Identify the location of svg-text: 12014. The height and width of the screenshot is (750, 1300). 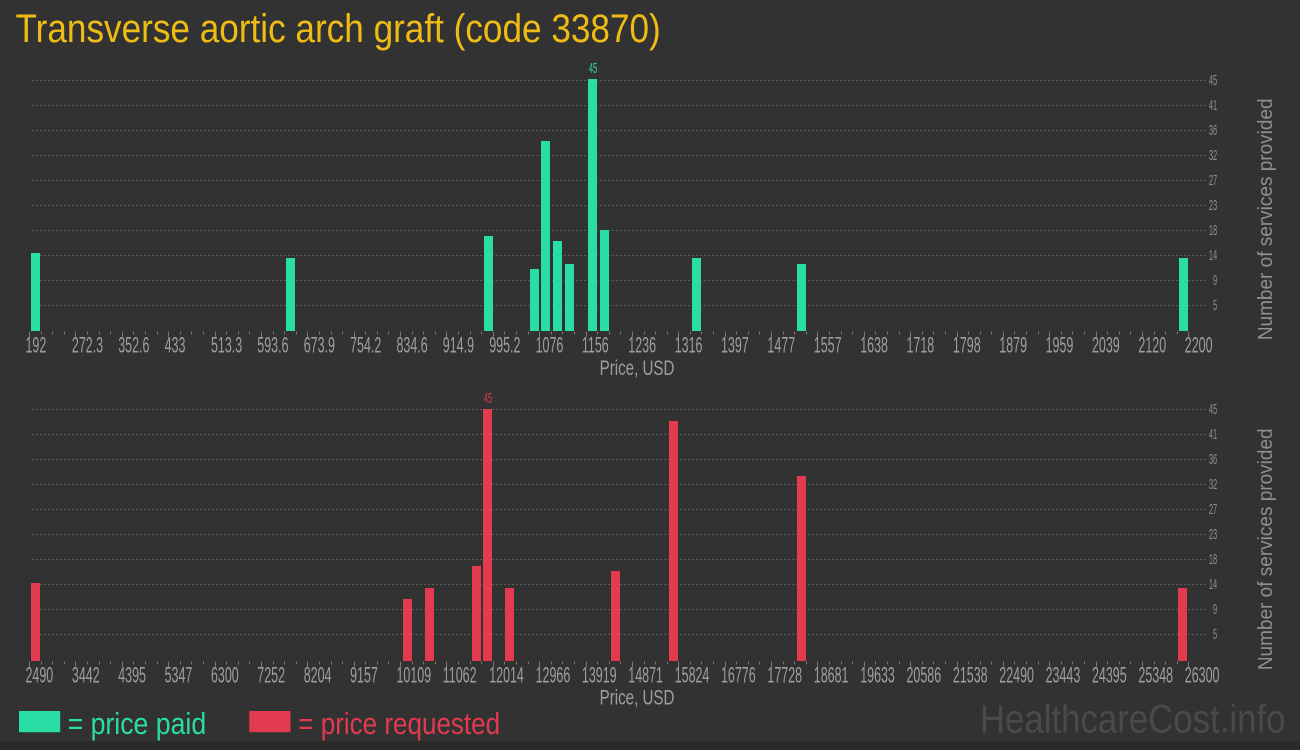
(506, 675).